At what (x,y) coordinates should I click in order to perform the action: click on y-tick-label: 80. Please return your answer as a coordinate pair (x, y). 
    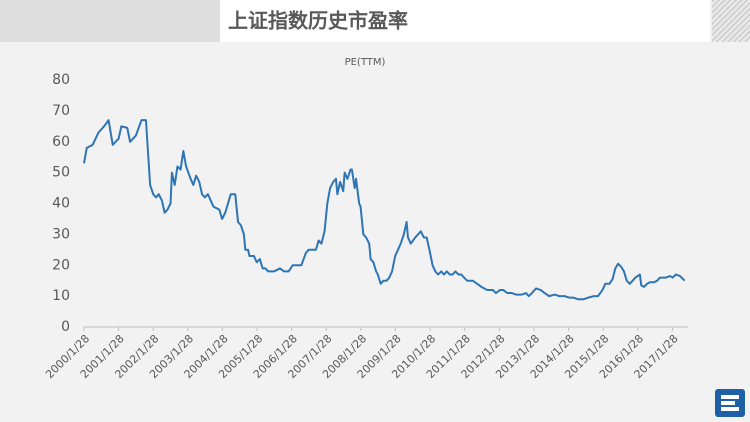
    Looking at the image, I should click on (61, 80).